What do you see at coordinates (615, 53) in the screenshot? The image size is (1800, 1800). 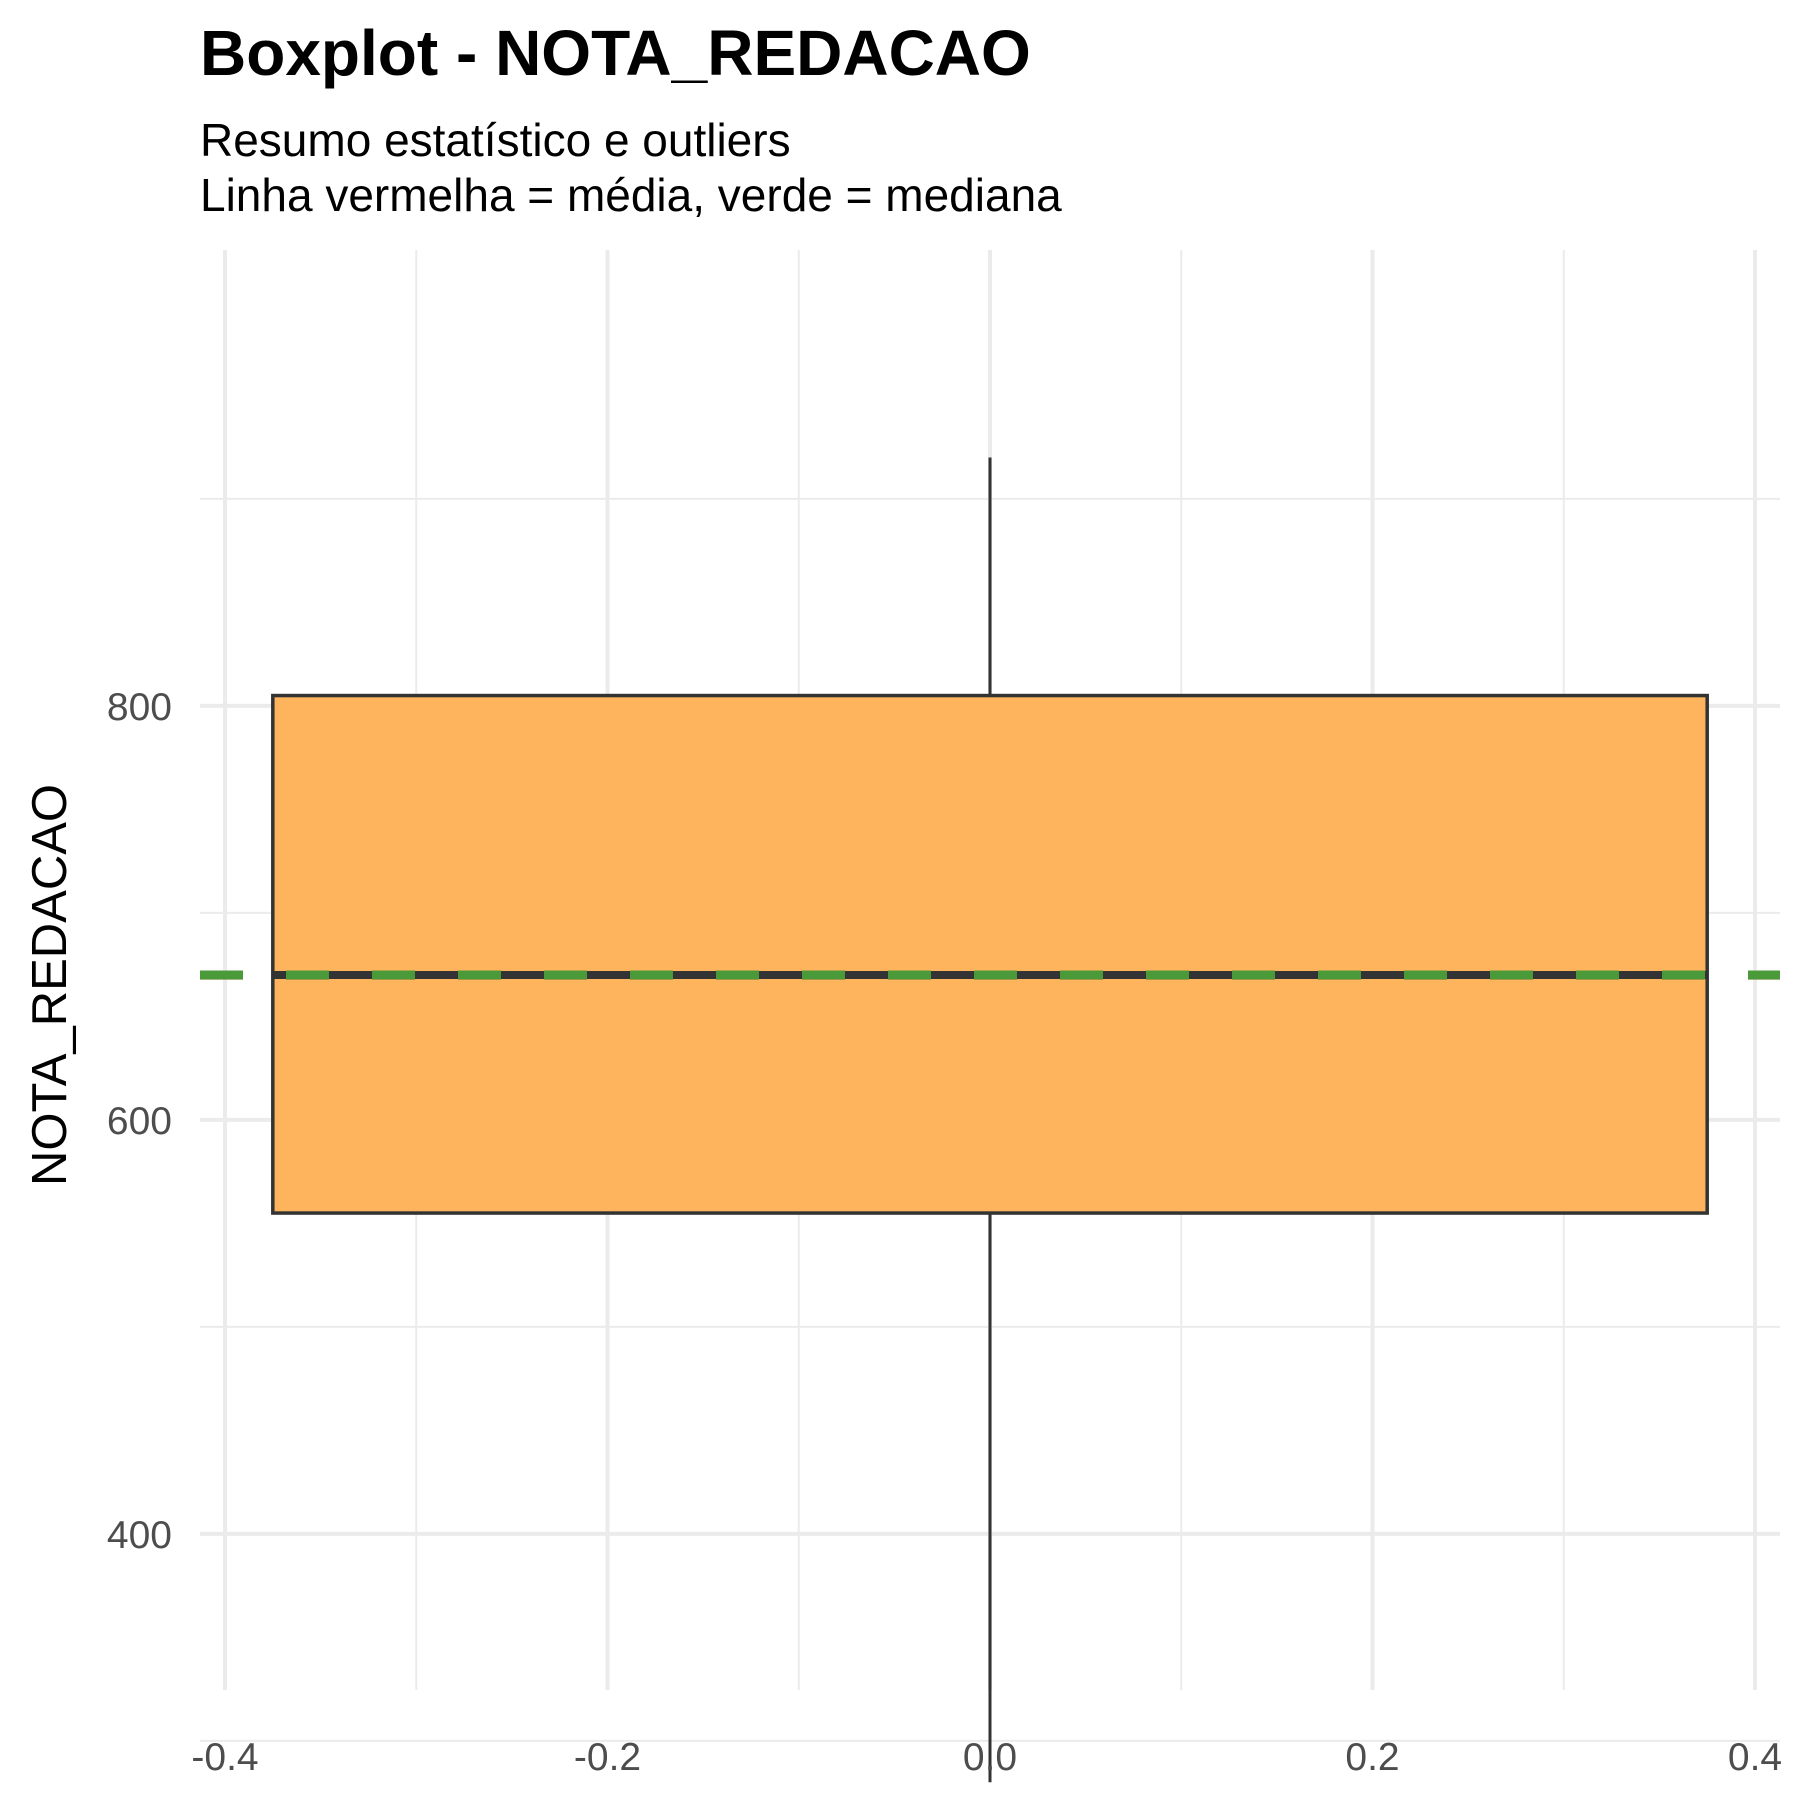 I see `chart-title: Boxplot - NOTA_REDACAO` at bounding box center [615, 53].